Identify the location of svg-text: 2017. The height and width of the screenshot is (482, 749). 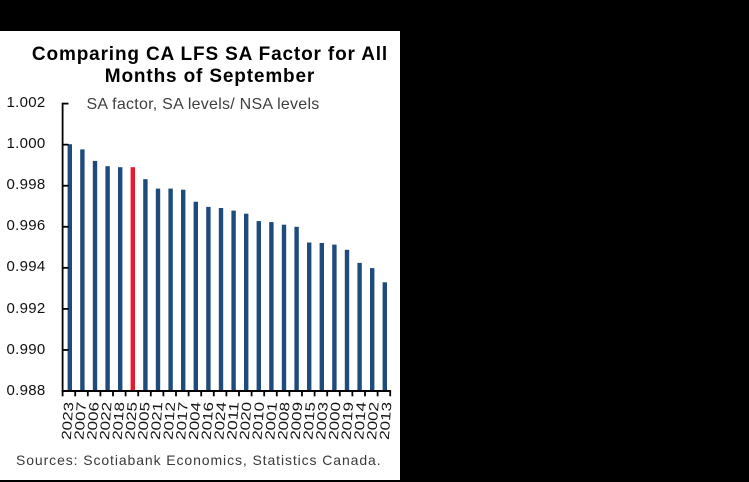
(182, 420).